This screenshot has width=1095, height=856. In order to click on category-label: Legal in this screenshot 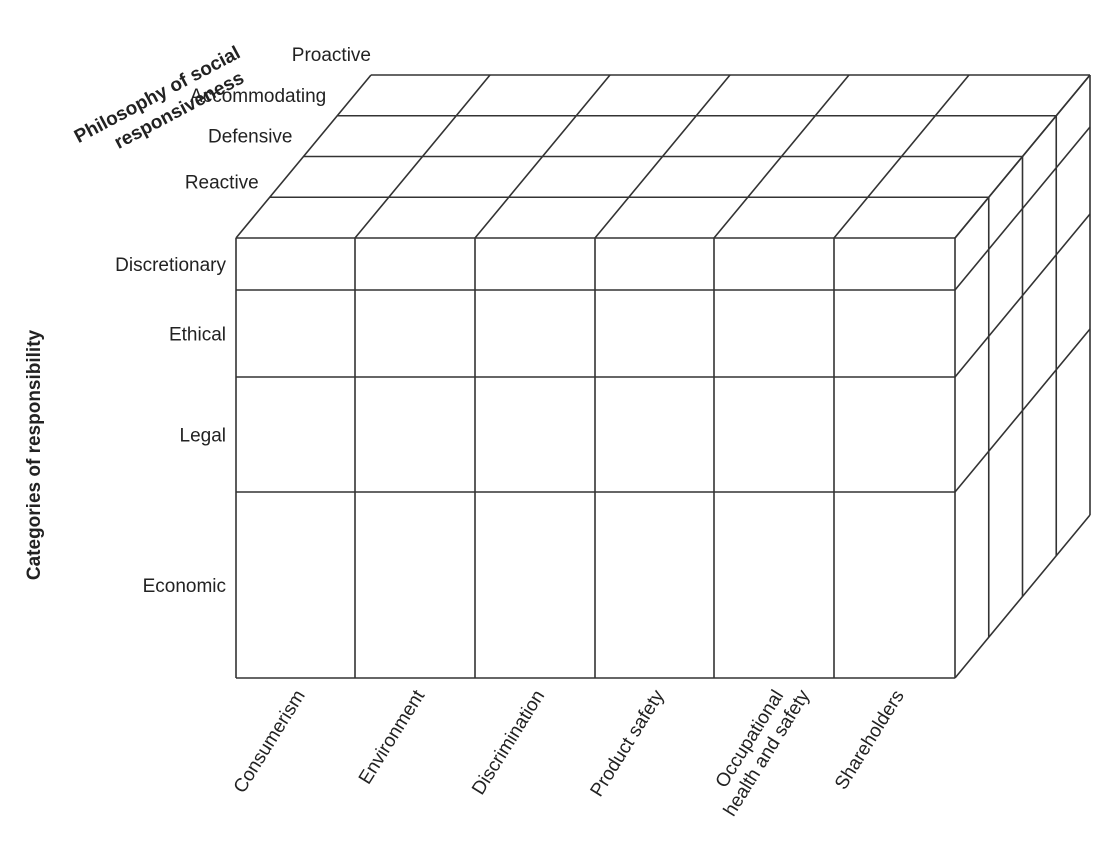, I will do `click(203, 436)`.